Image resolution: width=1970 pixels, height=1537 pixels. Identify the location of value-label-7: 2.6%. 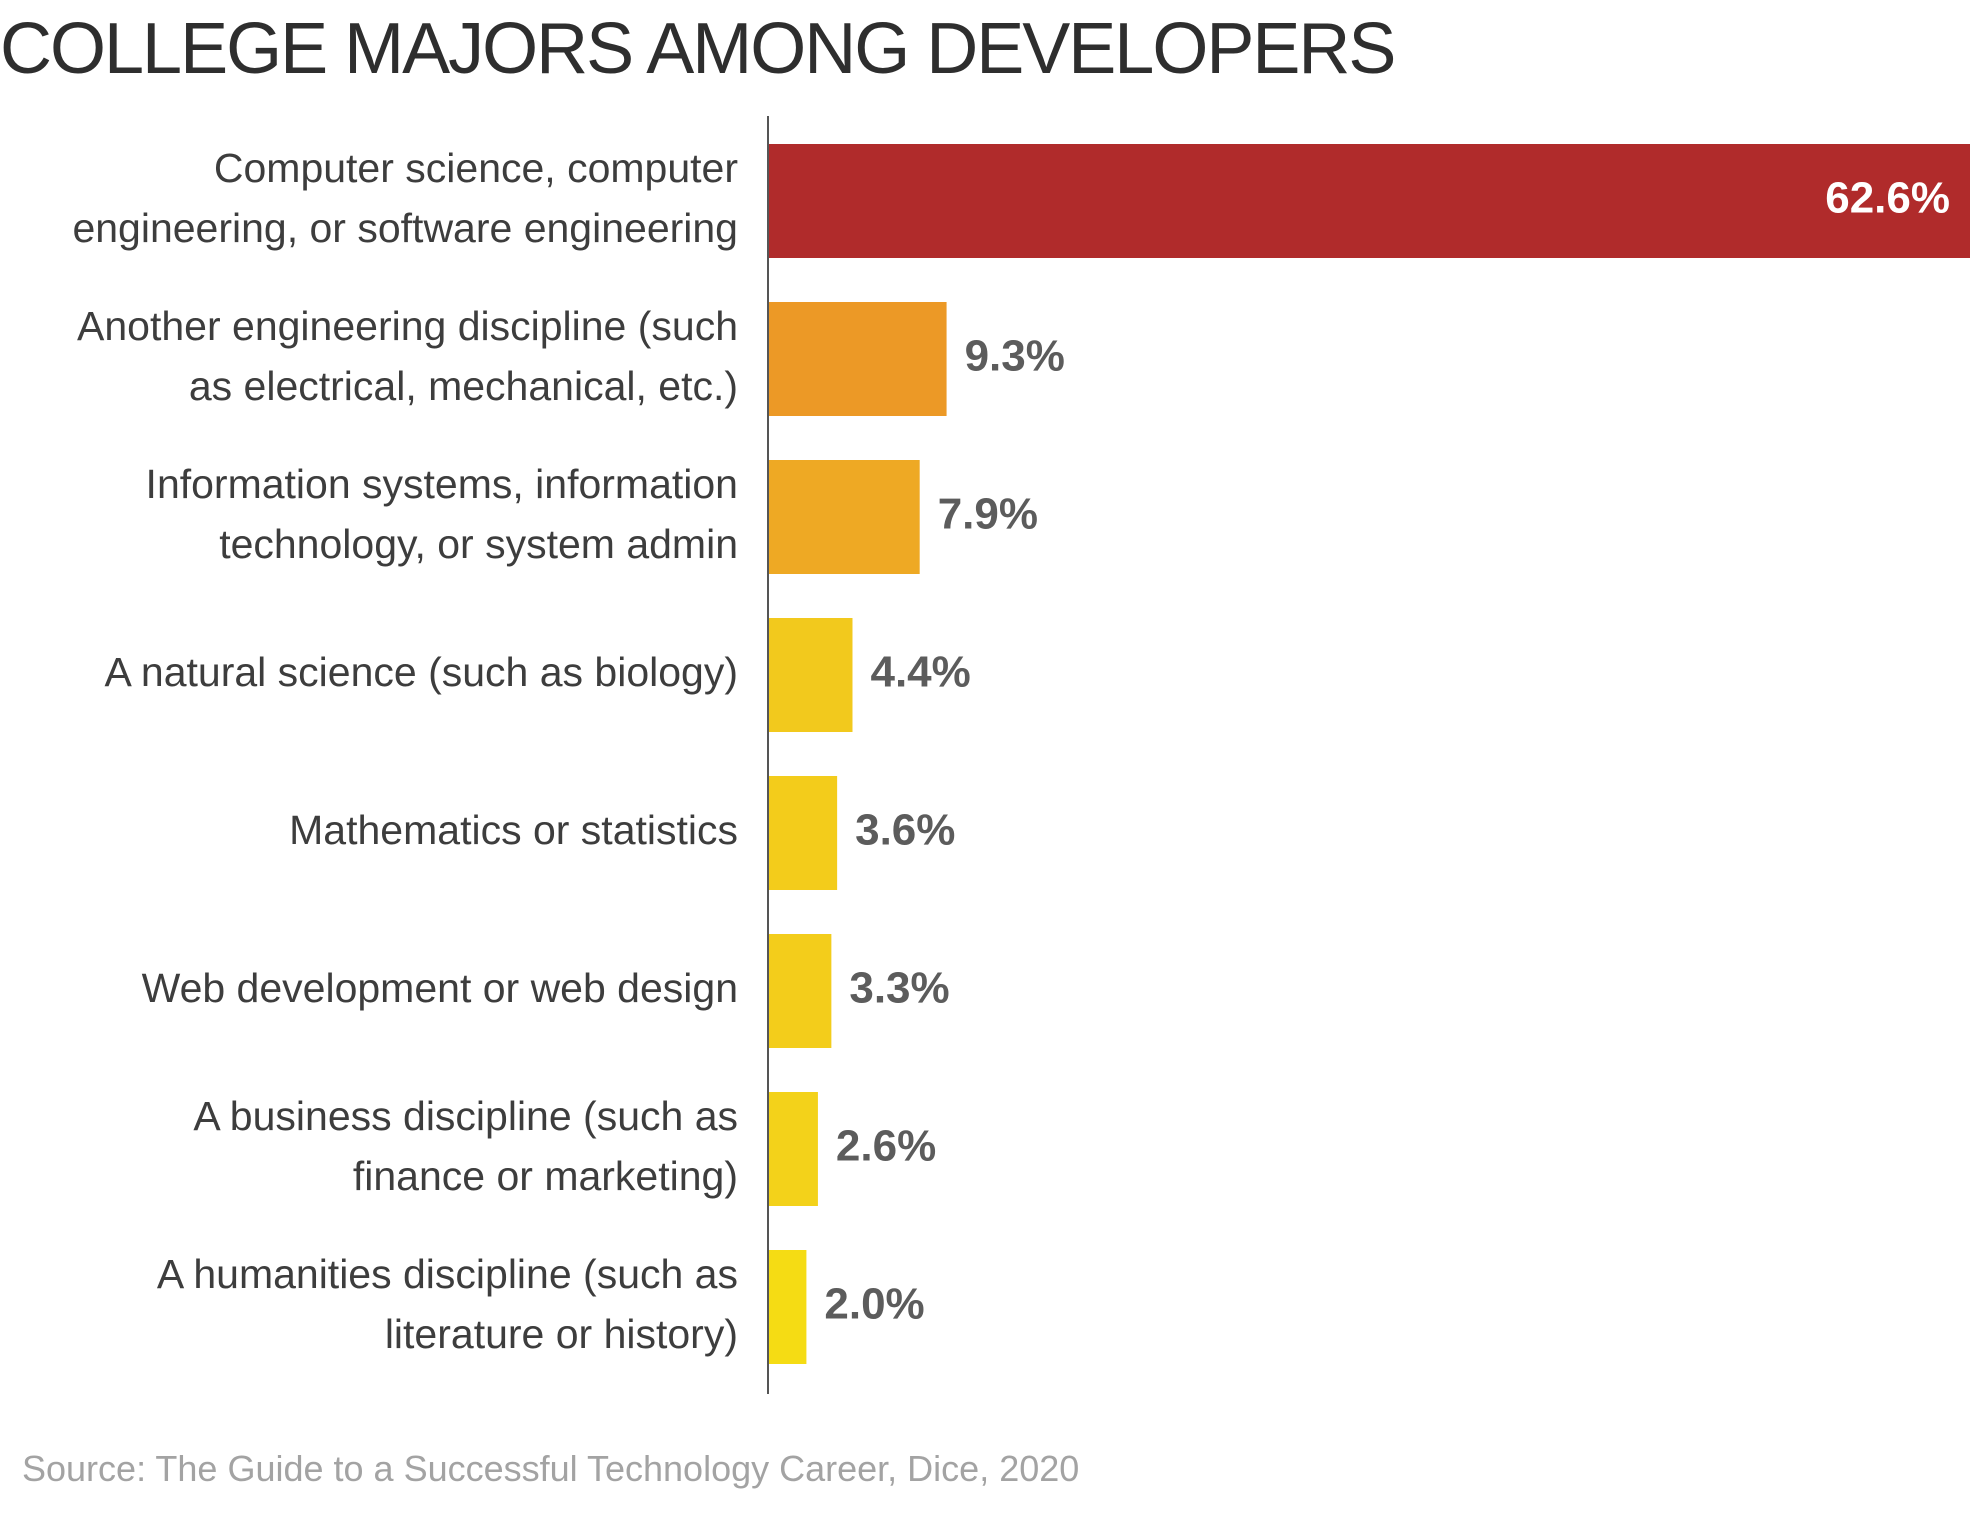
(886, 1146).